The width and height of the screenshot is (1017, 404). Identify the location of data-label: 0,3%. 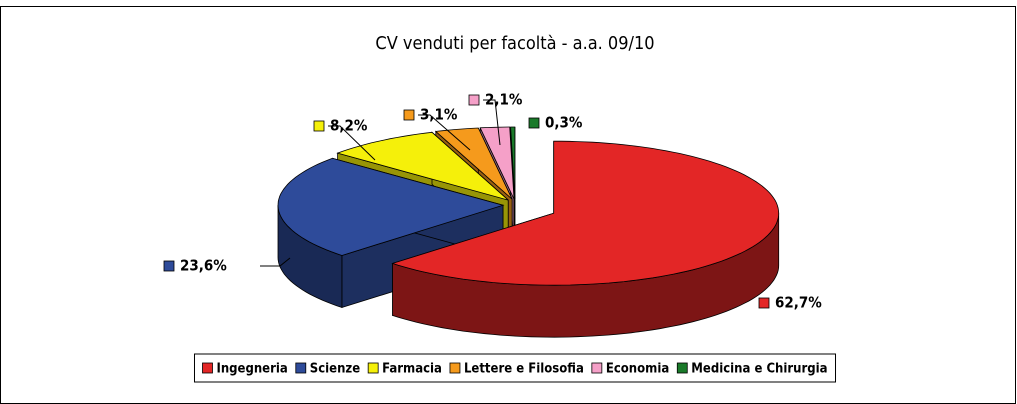
(564, 123).